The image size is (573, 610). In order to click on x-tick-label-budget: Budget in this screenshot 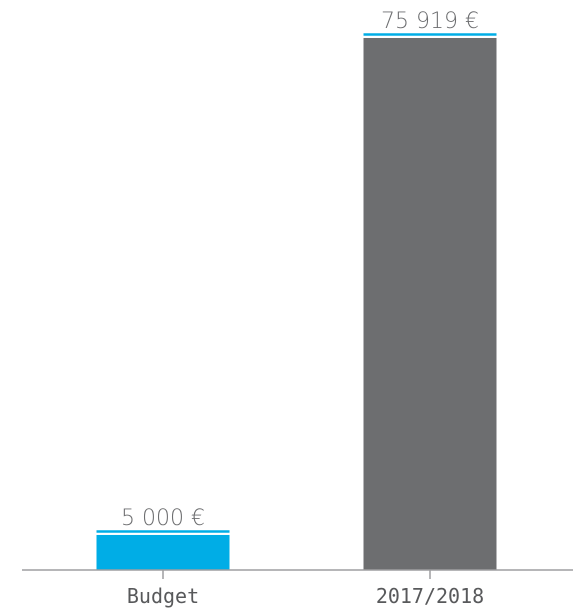, I will do `click(163, 596)`.